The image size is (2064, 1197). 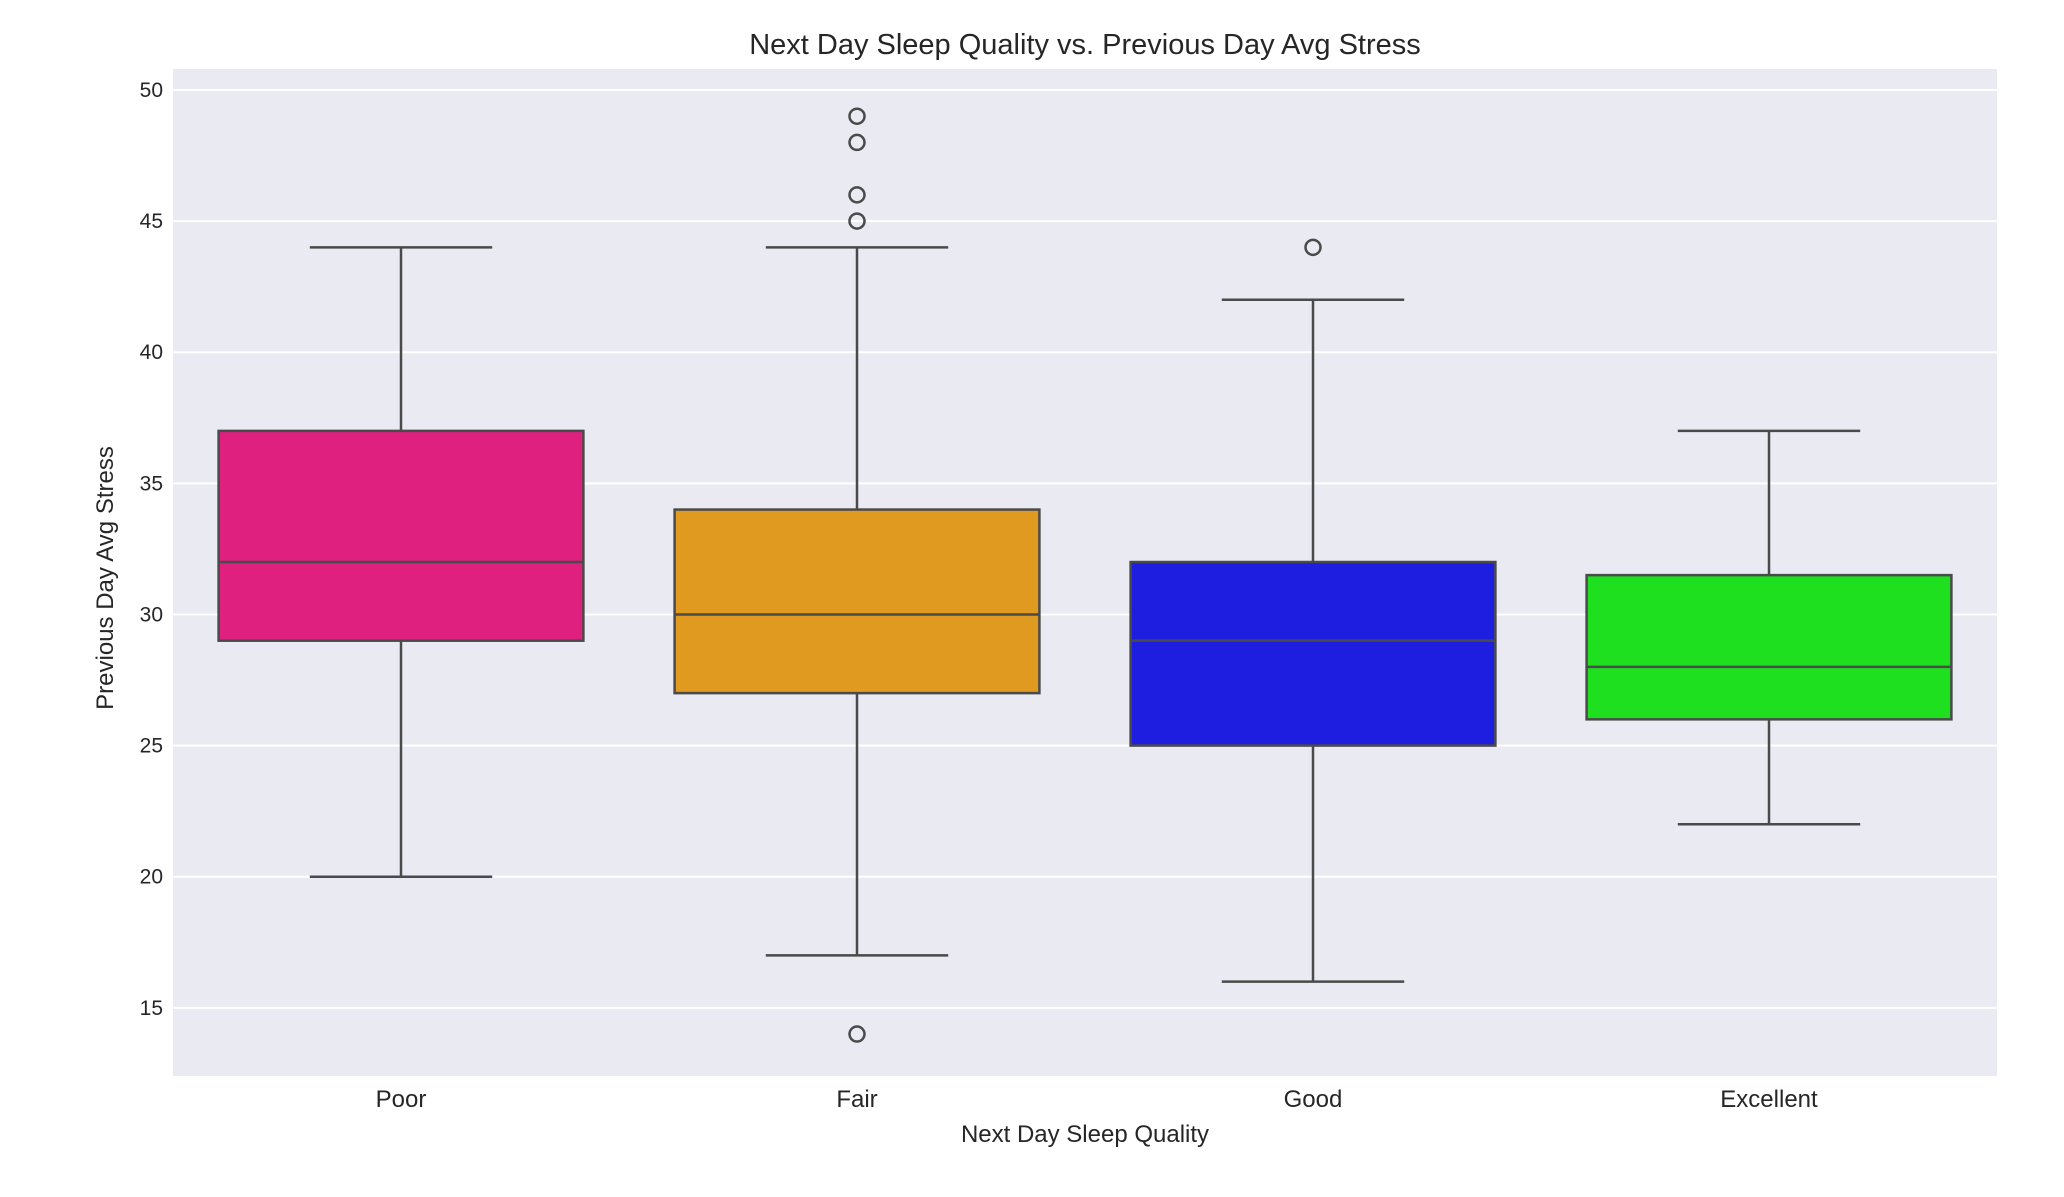 What do you see at coordinates (151, 352) in the screenshot?
I see `y-tick-label: 40` at bounding box center [151, 352].